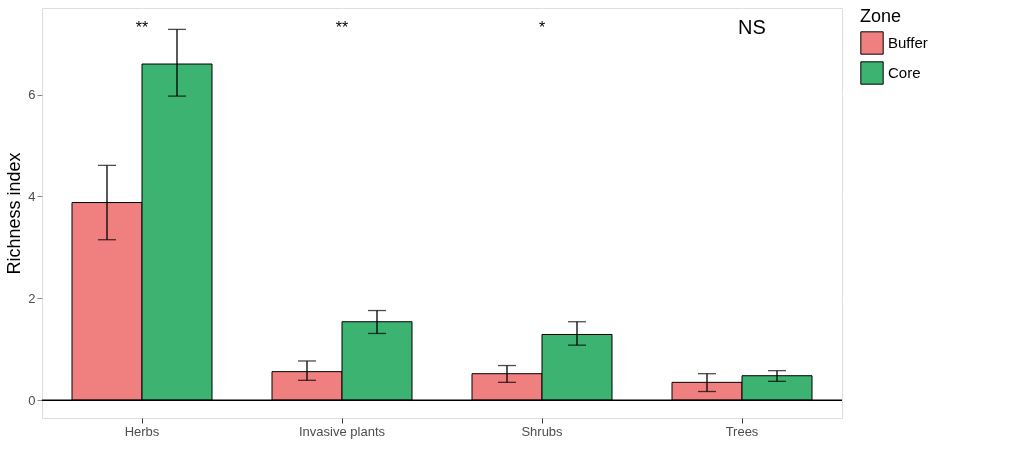 The width and height of the screenshot is (1028, 459). I want to click on legend-label: Buffer, so click(908, 42).